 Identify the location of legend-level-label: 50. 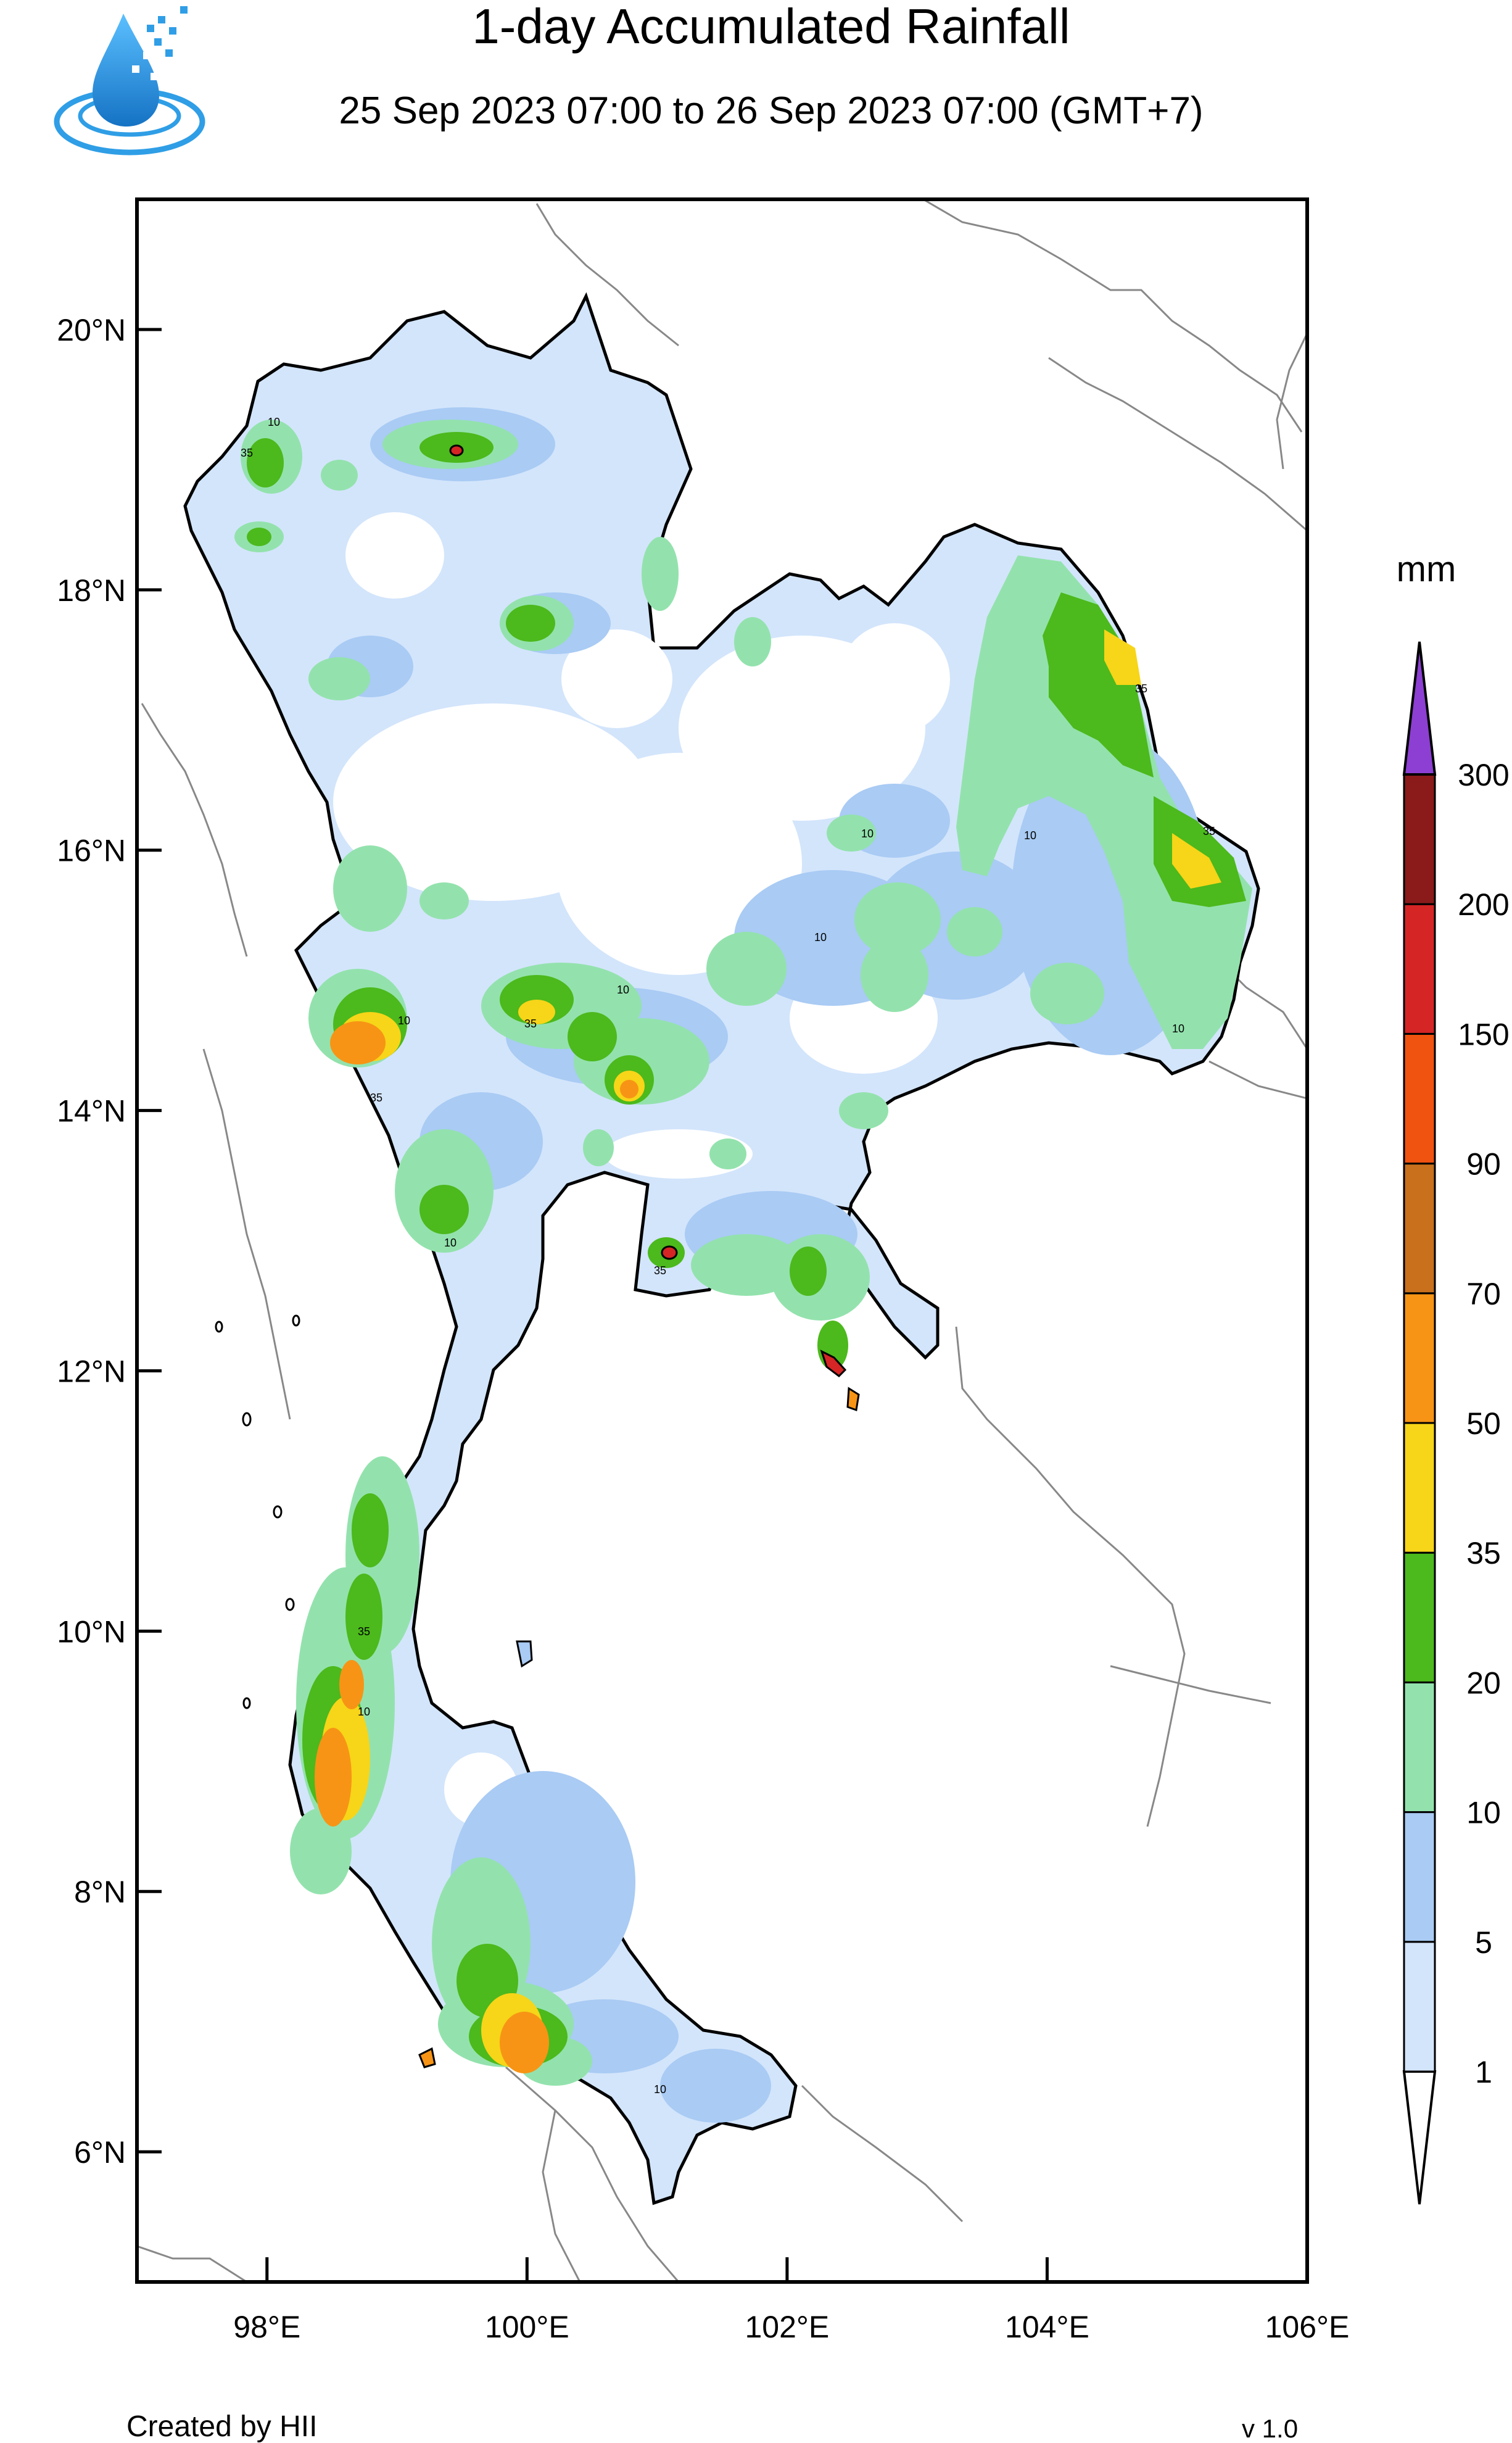
(1484, 1424).